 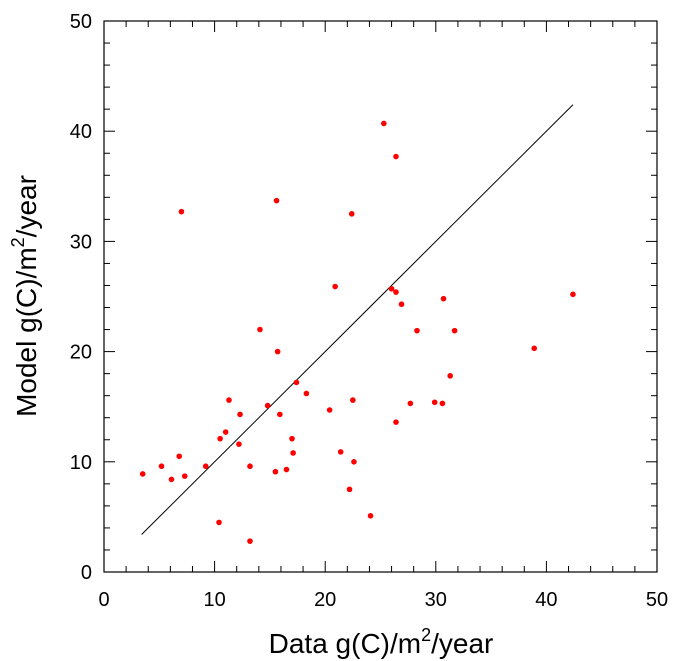 What do you see at coordinates (25, 296) in the screenshot?
I see `y-axis-title: Model g(C)/m2/year` at bounding box center [25, 296].